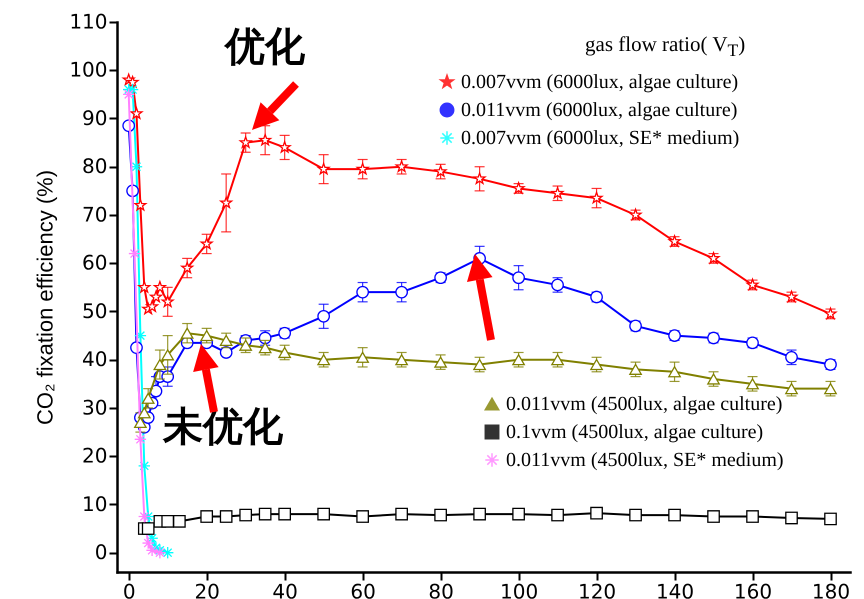 The height and width of the screenshot is (599, 864). I want to click on y-axis-title: CO₂ fixation efficiency (%), so click(45, 298).